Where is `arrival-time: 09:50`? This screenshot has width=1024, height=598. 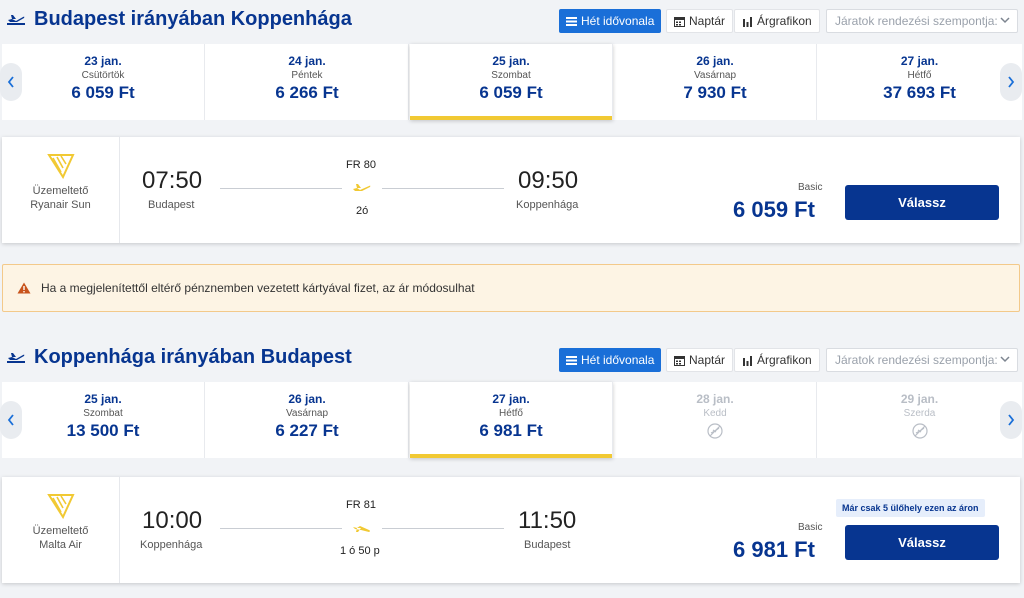 arrival-time: 09:50 is located at coordinates (548, 180).